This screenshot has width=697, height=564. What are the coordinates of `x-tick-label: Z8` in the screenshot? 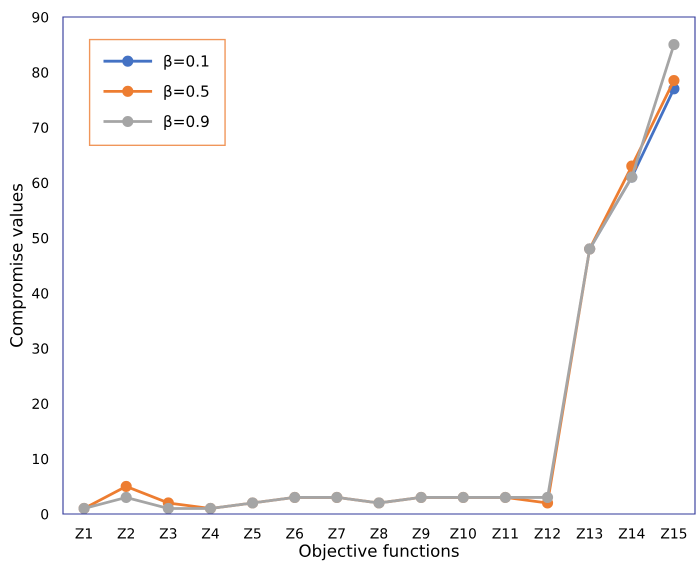 It's located at (379, 533).